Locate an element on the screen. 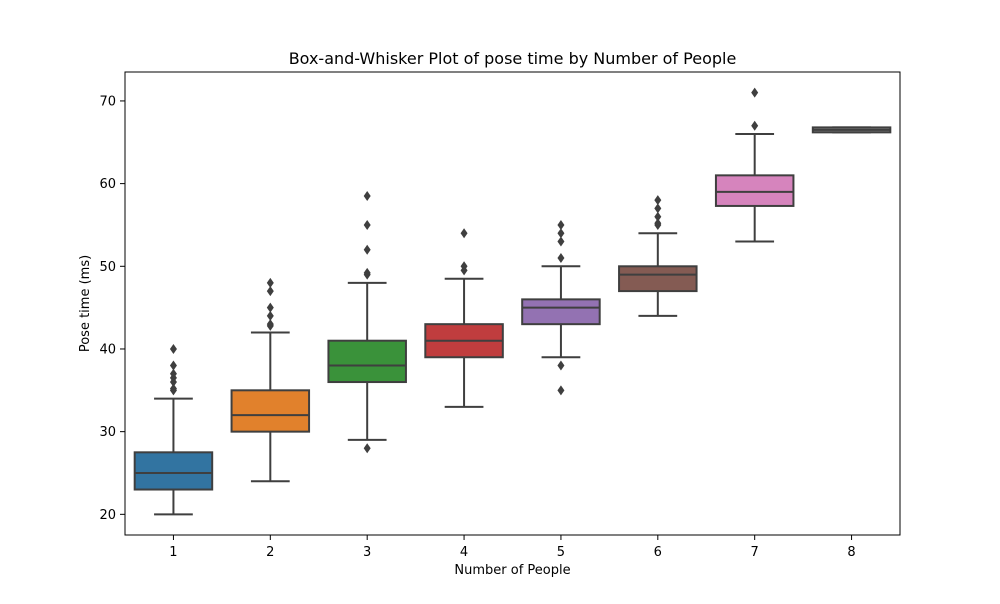 Image resolution: width=1000 pixels, height=604 pixels. x-tick-label: 7 is located at coordinates (755, 552).